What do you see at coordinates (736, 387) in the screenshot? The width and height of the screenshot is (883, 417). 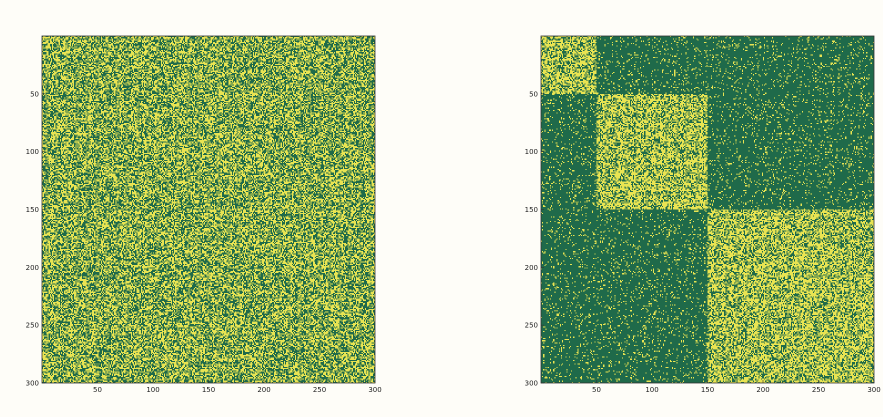 I see `x-ticks-right: 50 100 150 200 250 300` at bounding box center [736, 387].